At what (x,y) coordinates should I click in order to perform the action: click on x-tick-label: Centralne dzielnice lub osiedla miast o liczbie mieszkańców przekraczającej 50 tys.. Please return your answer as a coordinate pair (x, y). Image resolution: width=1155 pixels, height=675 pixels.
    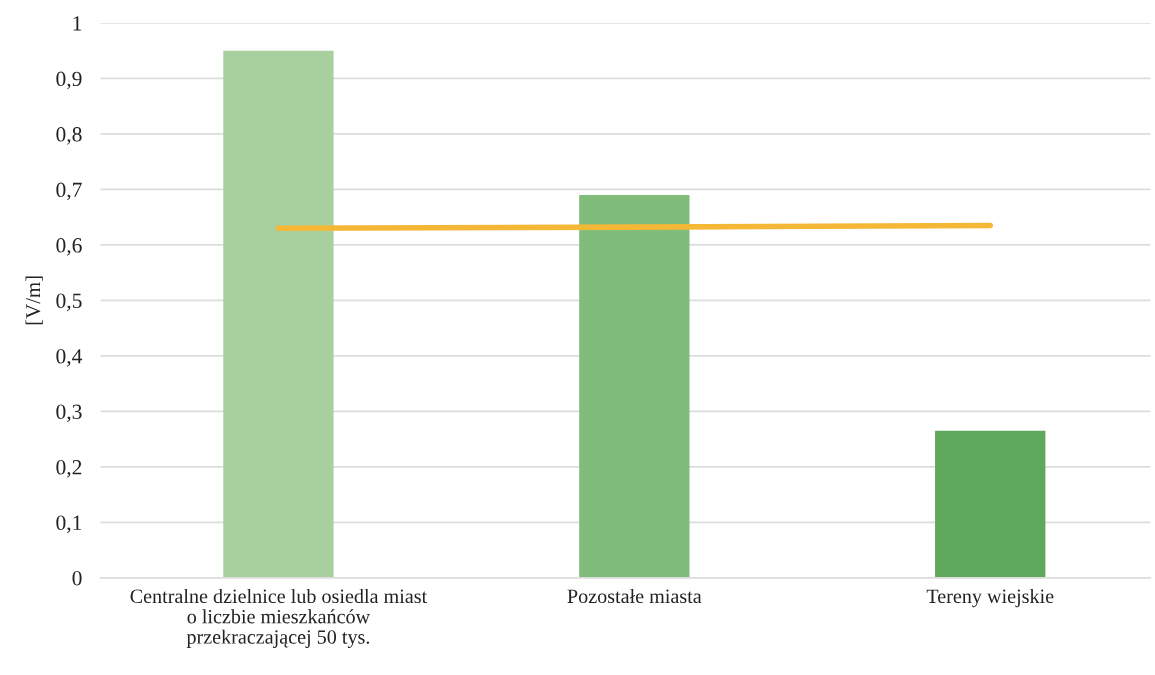
    Looking at the image, I should click on (279, 618).